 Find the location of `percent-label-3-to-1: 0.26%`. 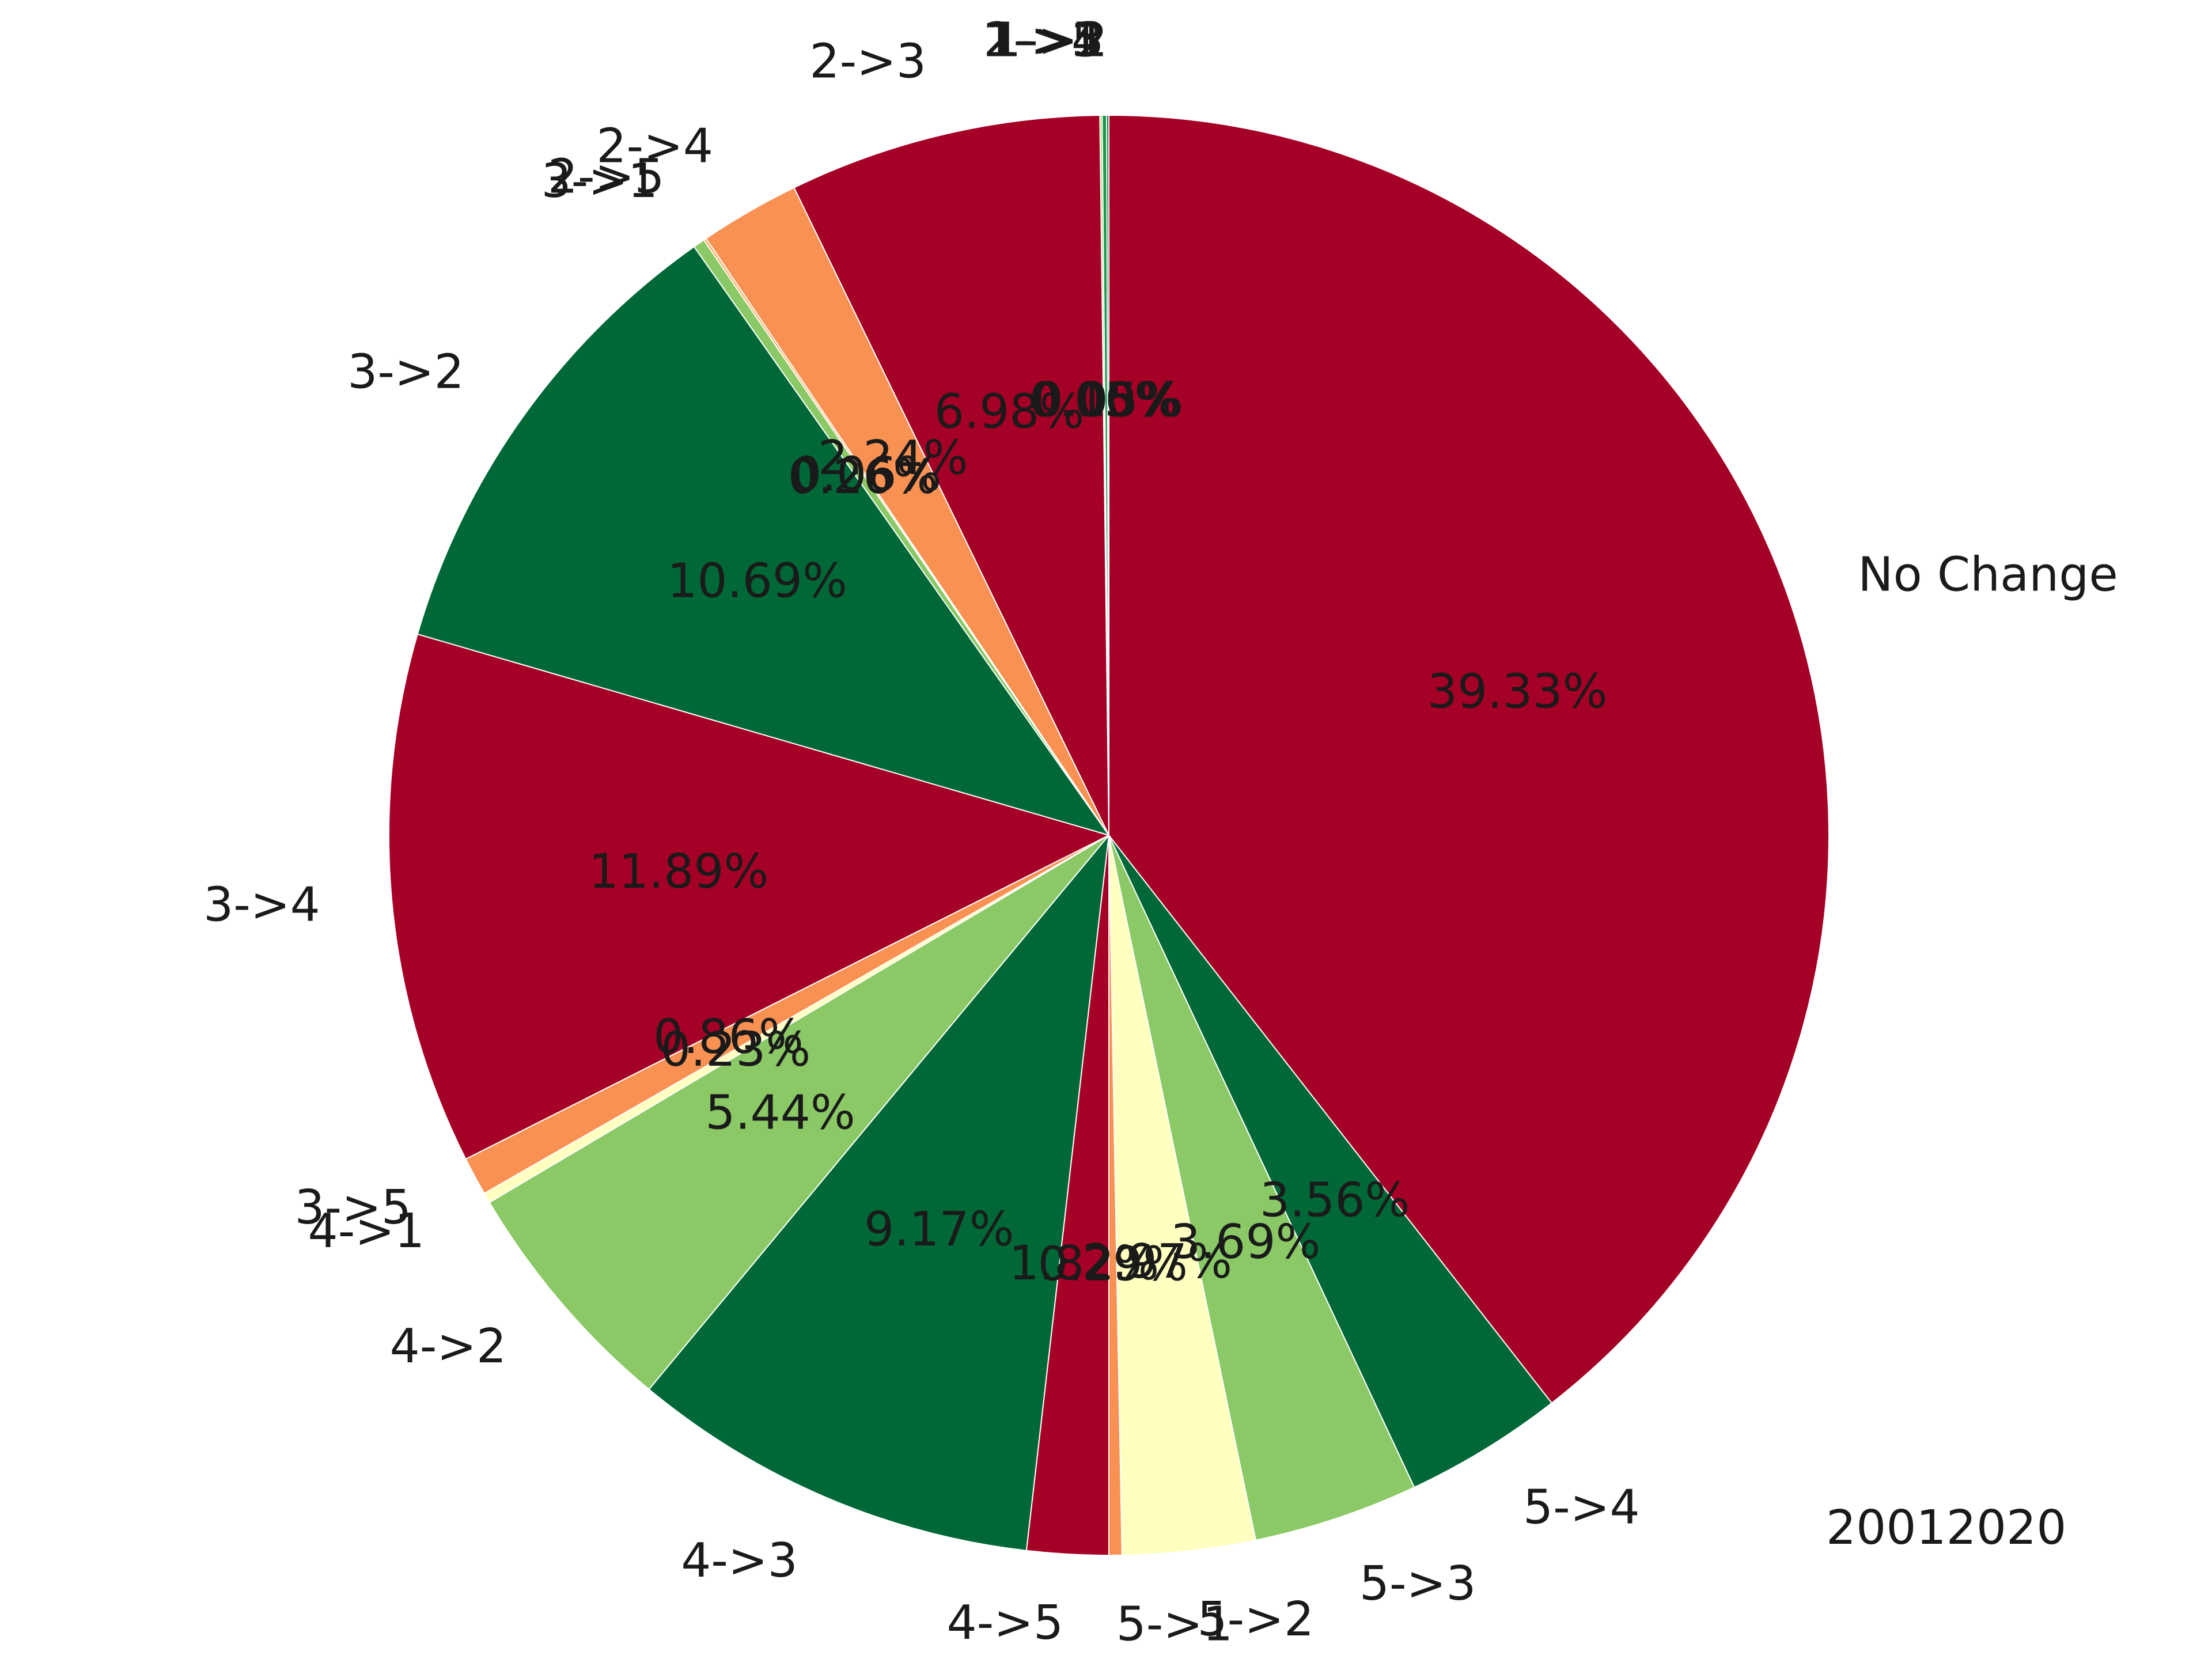

percent-label-3-to-1: 0.26% is located at coordinates (863, 477).